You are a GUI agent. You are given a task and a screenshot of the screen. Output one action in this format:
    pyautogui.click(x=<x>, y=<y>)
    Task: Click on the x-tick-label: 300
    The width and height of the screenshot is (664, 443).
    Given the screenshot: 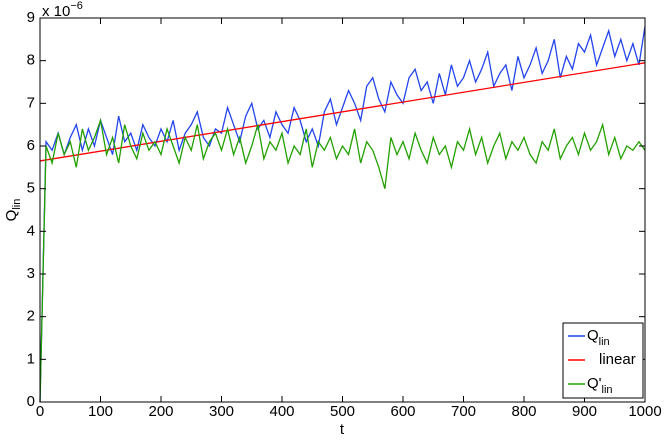 What is the action you would take?
    pyautogui.click(x=221, y=411)
    